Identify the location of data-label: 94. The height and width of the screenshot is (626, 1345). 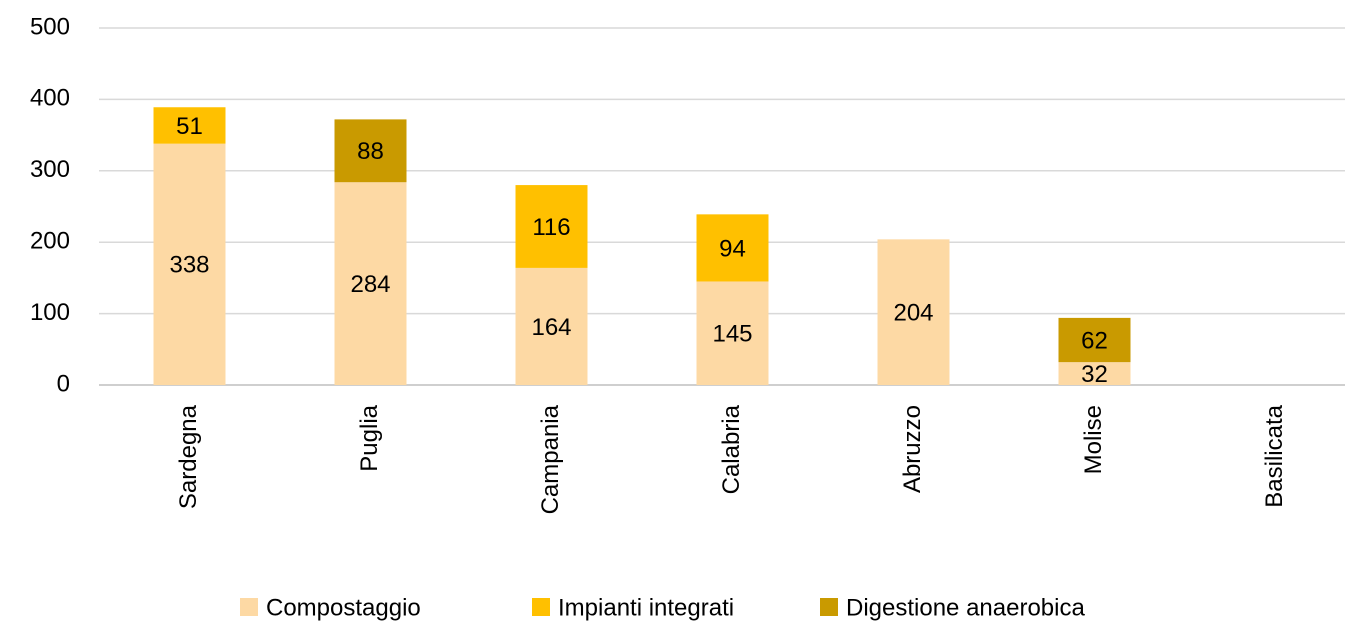
(732, 248).